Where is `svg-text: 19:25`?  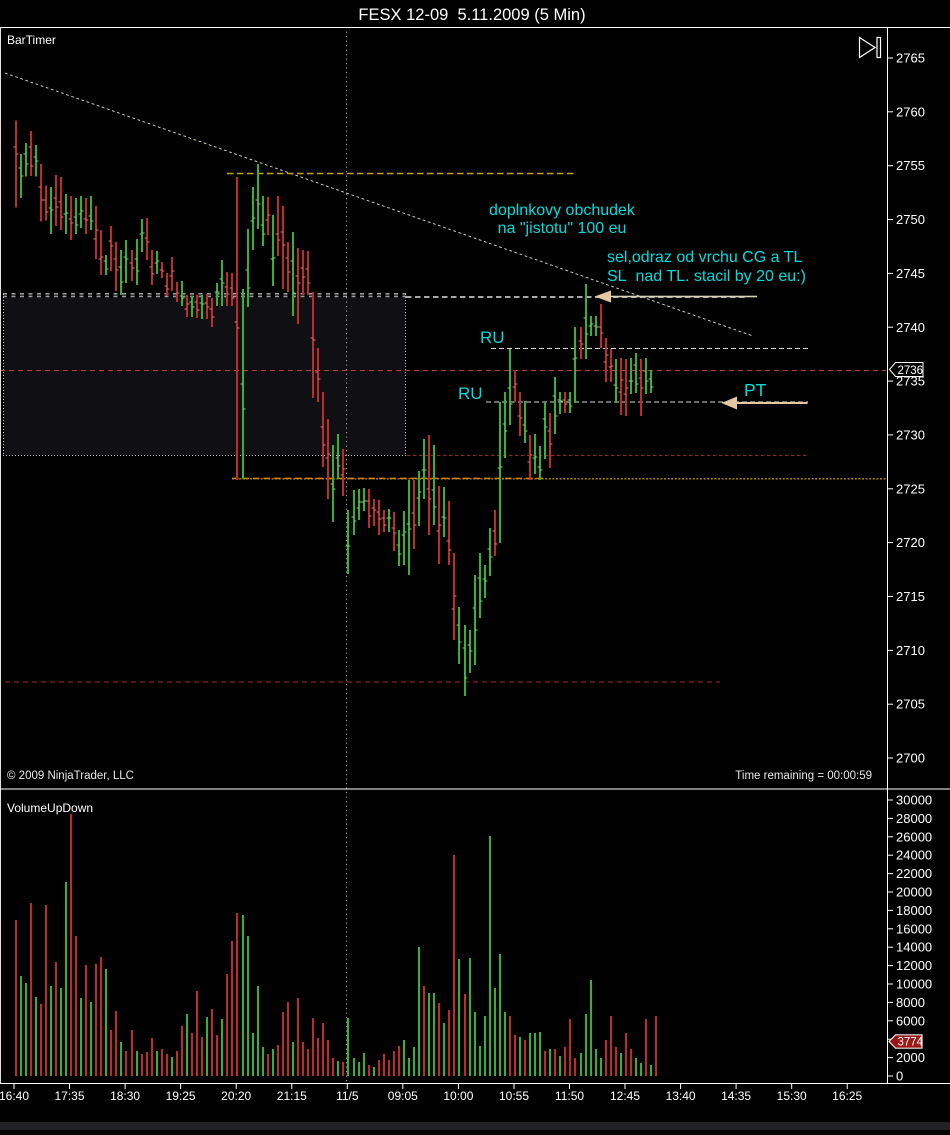 svg-text: 19:25 is located at coordinates (181, 1096).